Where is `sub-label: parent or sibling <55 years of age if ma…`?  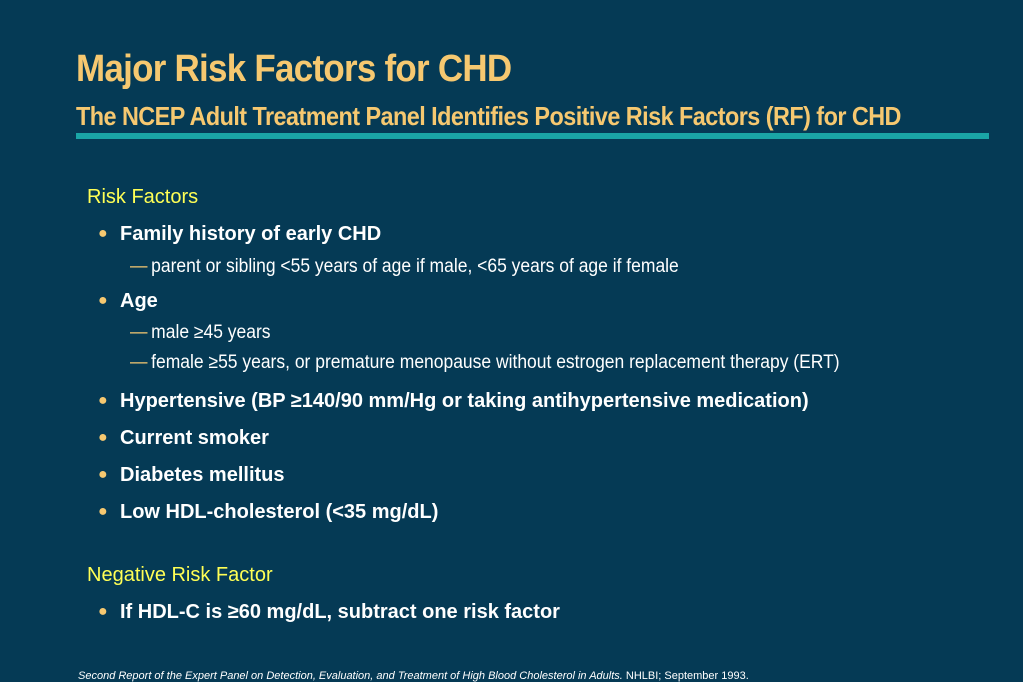 sub-label: parent or sibling <55 years of age if ma… is located at coordinates (415, 266).